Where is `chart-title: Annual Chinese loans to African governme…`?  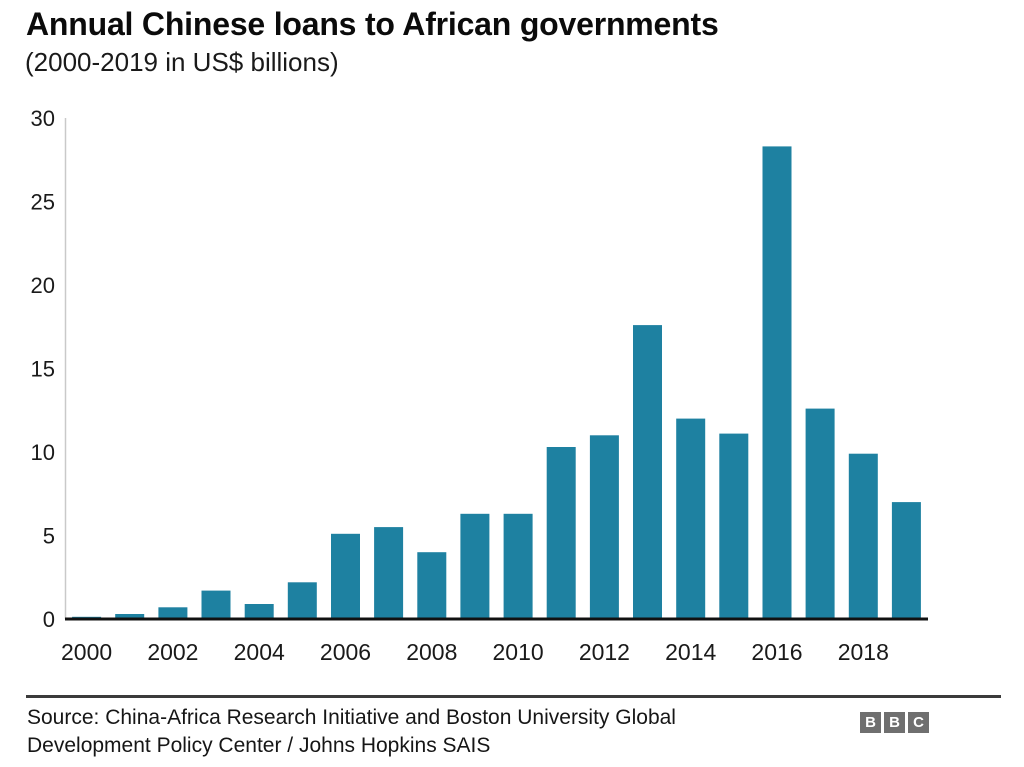 chart-title: Annual Chinese loans to African governme… is located at coordinates (372, 24).